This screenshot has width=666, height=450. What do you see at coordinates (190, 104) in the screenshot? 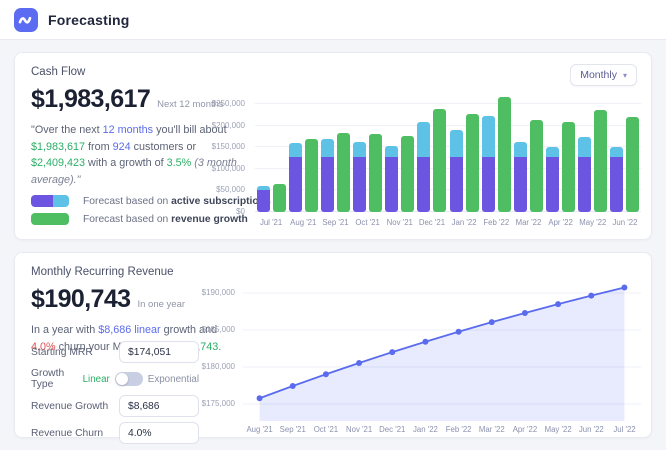
I see `cash-flow-amount-caption: Next 12 months` at bounding box center [190, 104].